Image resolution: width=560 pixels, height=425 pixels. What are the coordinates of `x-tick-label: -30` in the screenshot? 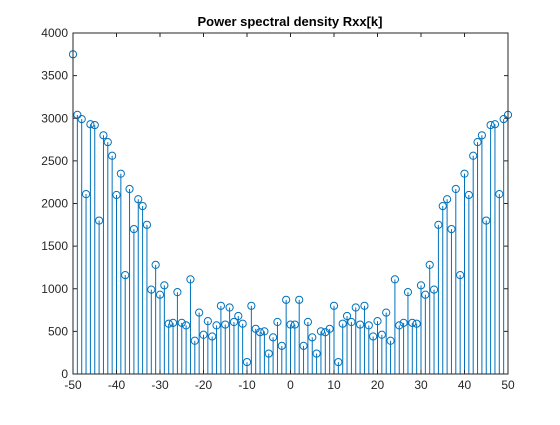 It's located at (160, 385).